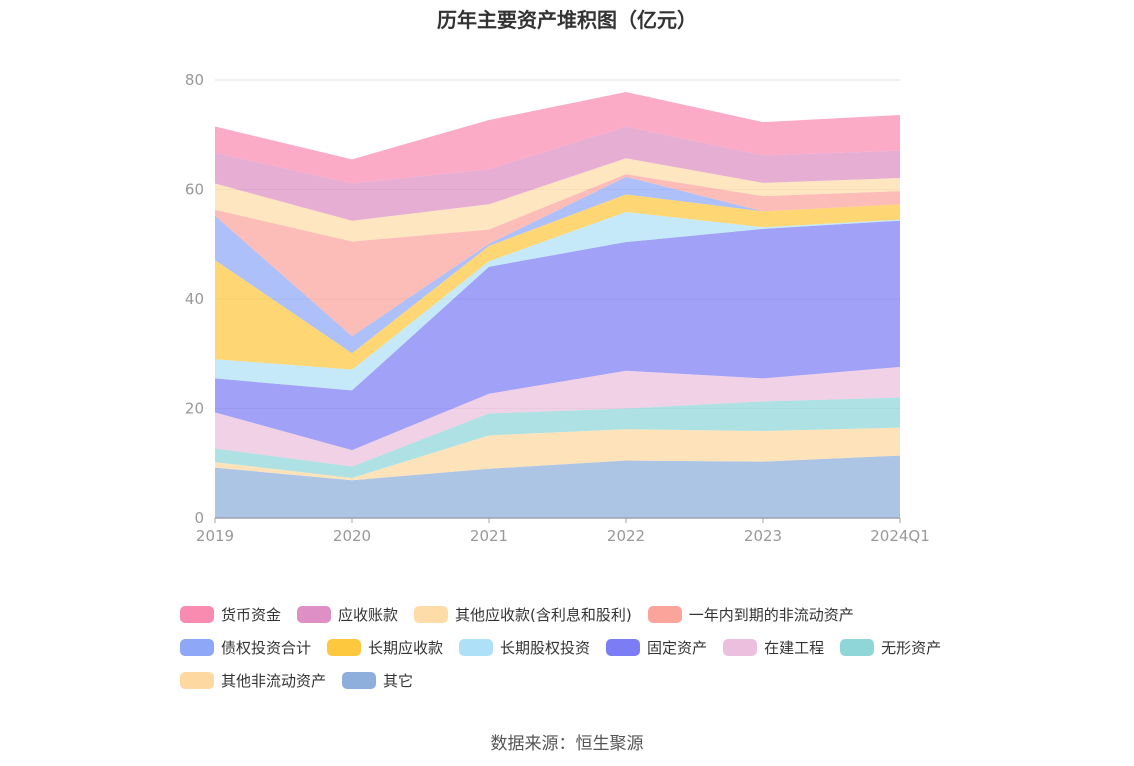 The height and width of the screenshot is (766, 1134). Describe the element at coordinates (194, 190) in the screenshot. I see `y-tick-label: 60` at that location.